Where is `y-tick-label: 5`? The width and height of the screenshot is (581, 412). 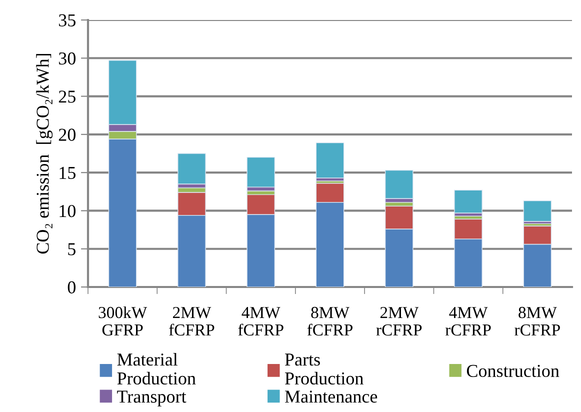
y-tick-label: 5 is located at coordinates (72, 249).